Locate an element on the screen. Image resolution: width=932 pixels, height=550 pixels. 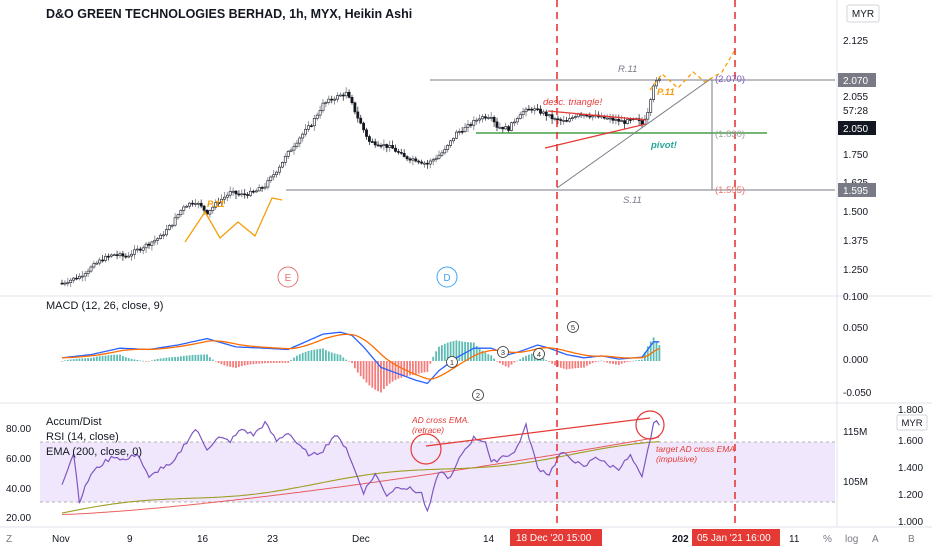
auto-toggle: A is located at coordinates (875, 539).